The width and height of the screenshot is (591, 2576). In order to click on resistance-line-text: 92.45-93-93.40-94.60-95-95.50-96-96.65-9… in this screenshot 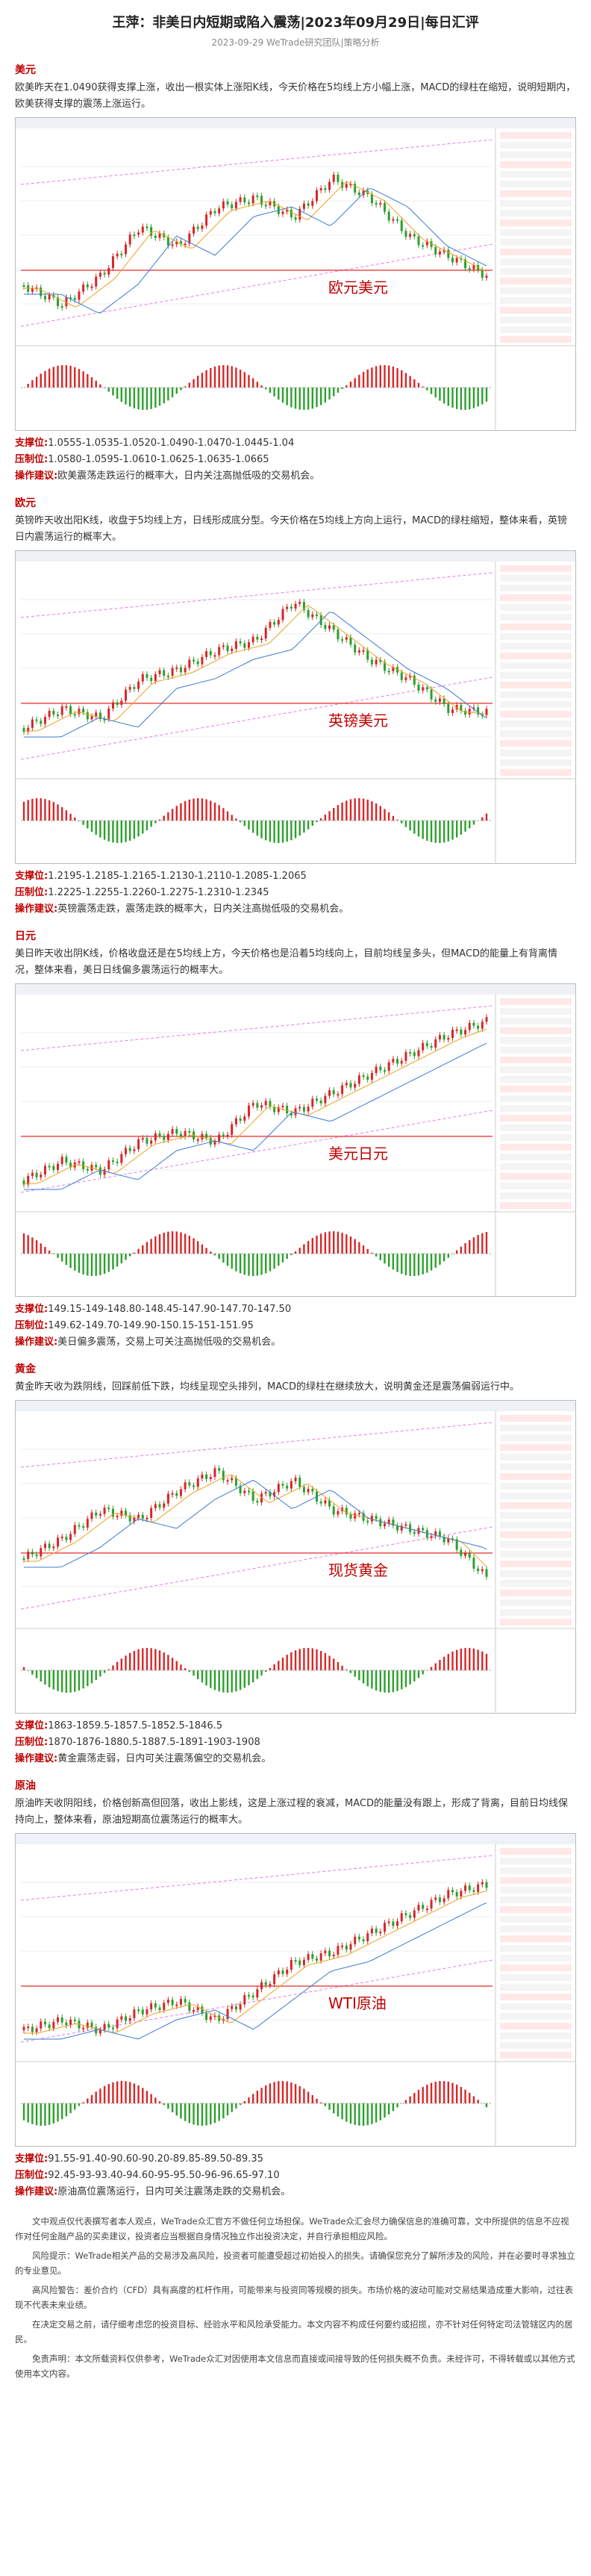, I will do `click(164, 2175)`.